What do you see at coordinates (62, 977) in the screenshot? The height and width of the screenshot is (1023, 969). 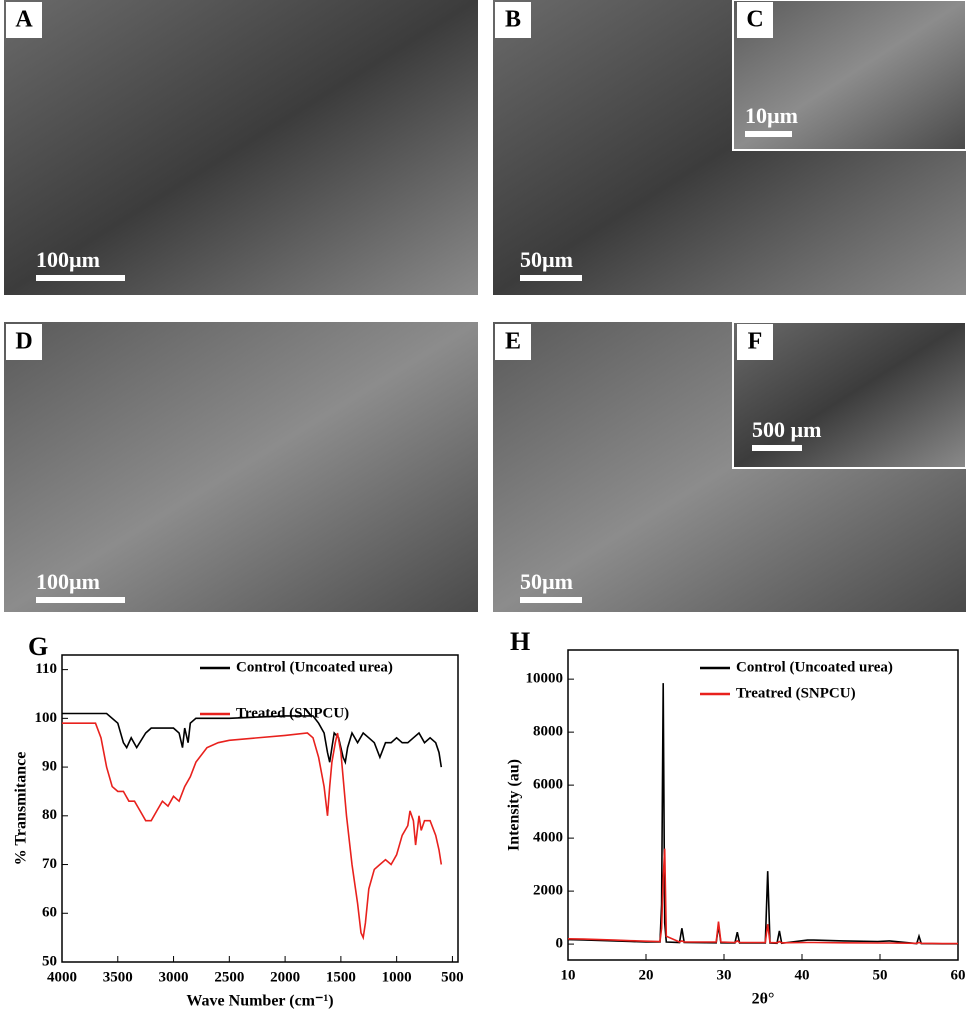 I see `x-tick-label: 4000` at bounding box center [62, 977].